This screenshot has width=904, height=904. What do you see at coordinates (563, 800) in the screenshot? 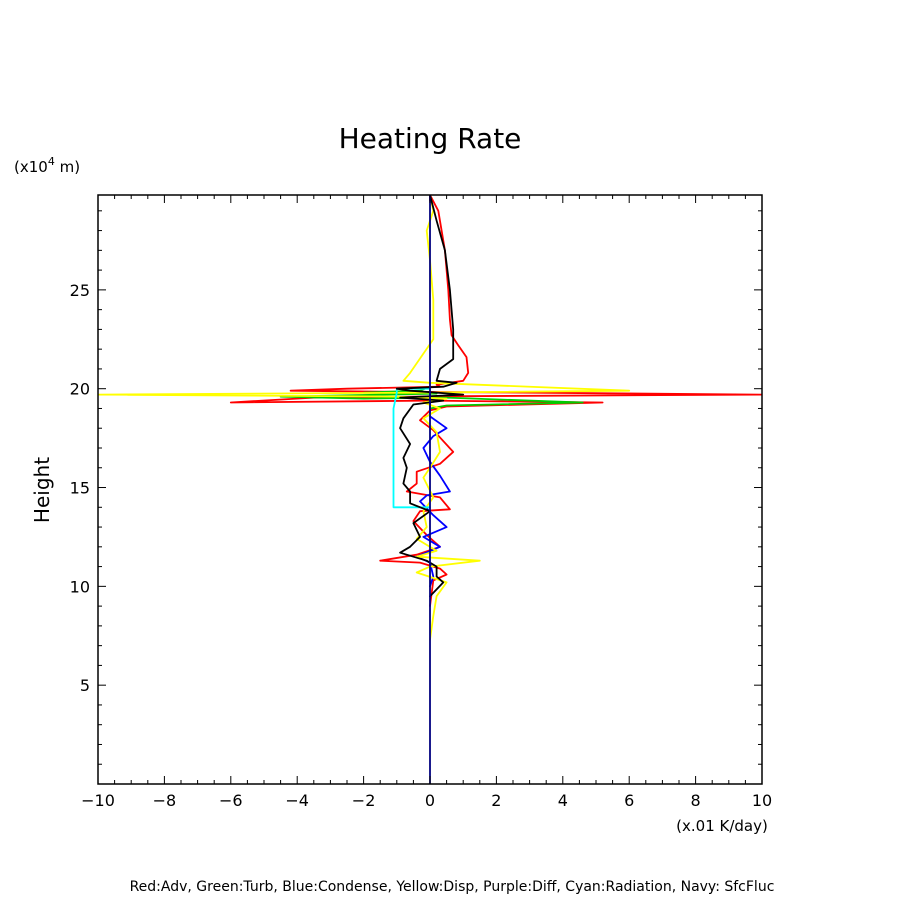
I see `x-tick-label: 4` at bounding box center [563, 800].